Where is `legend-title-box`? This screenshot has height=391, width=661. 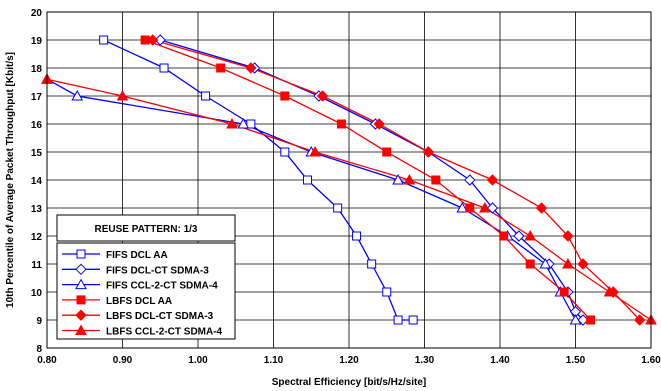
legend-title-box is located at coordinates (146, 228).